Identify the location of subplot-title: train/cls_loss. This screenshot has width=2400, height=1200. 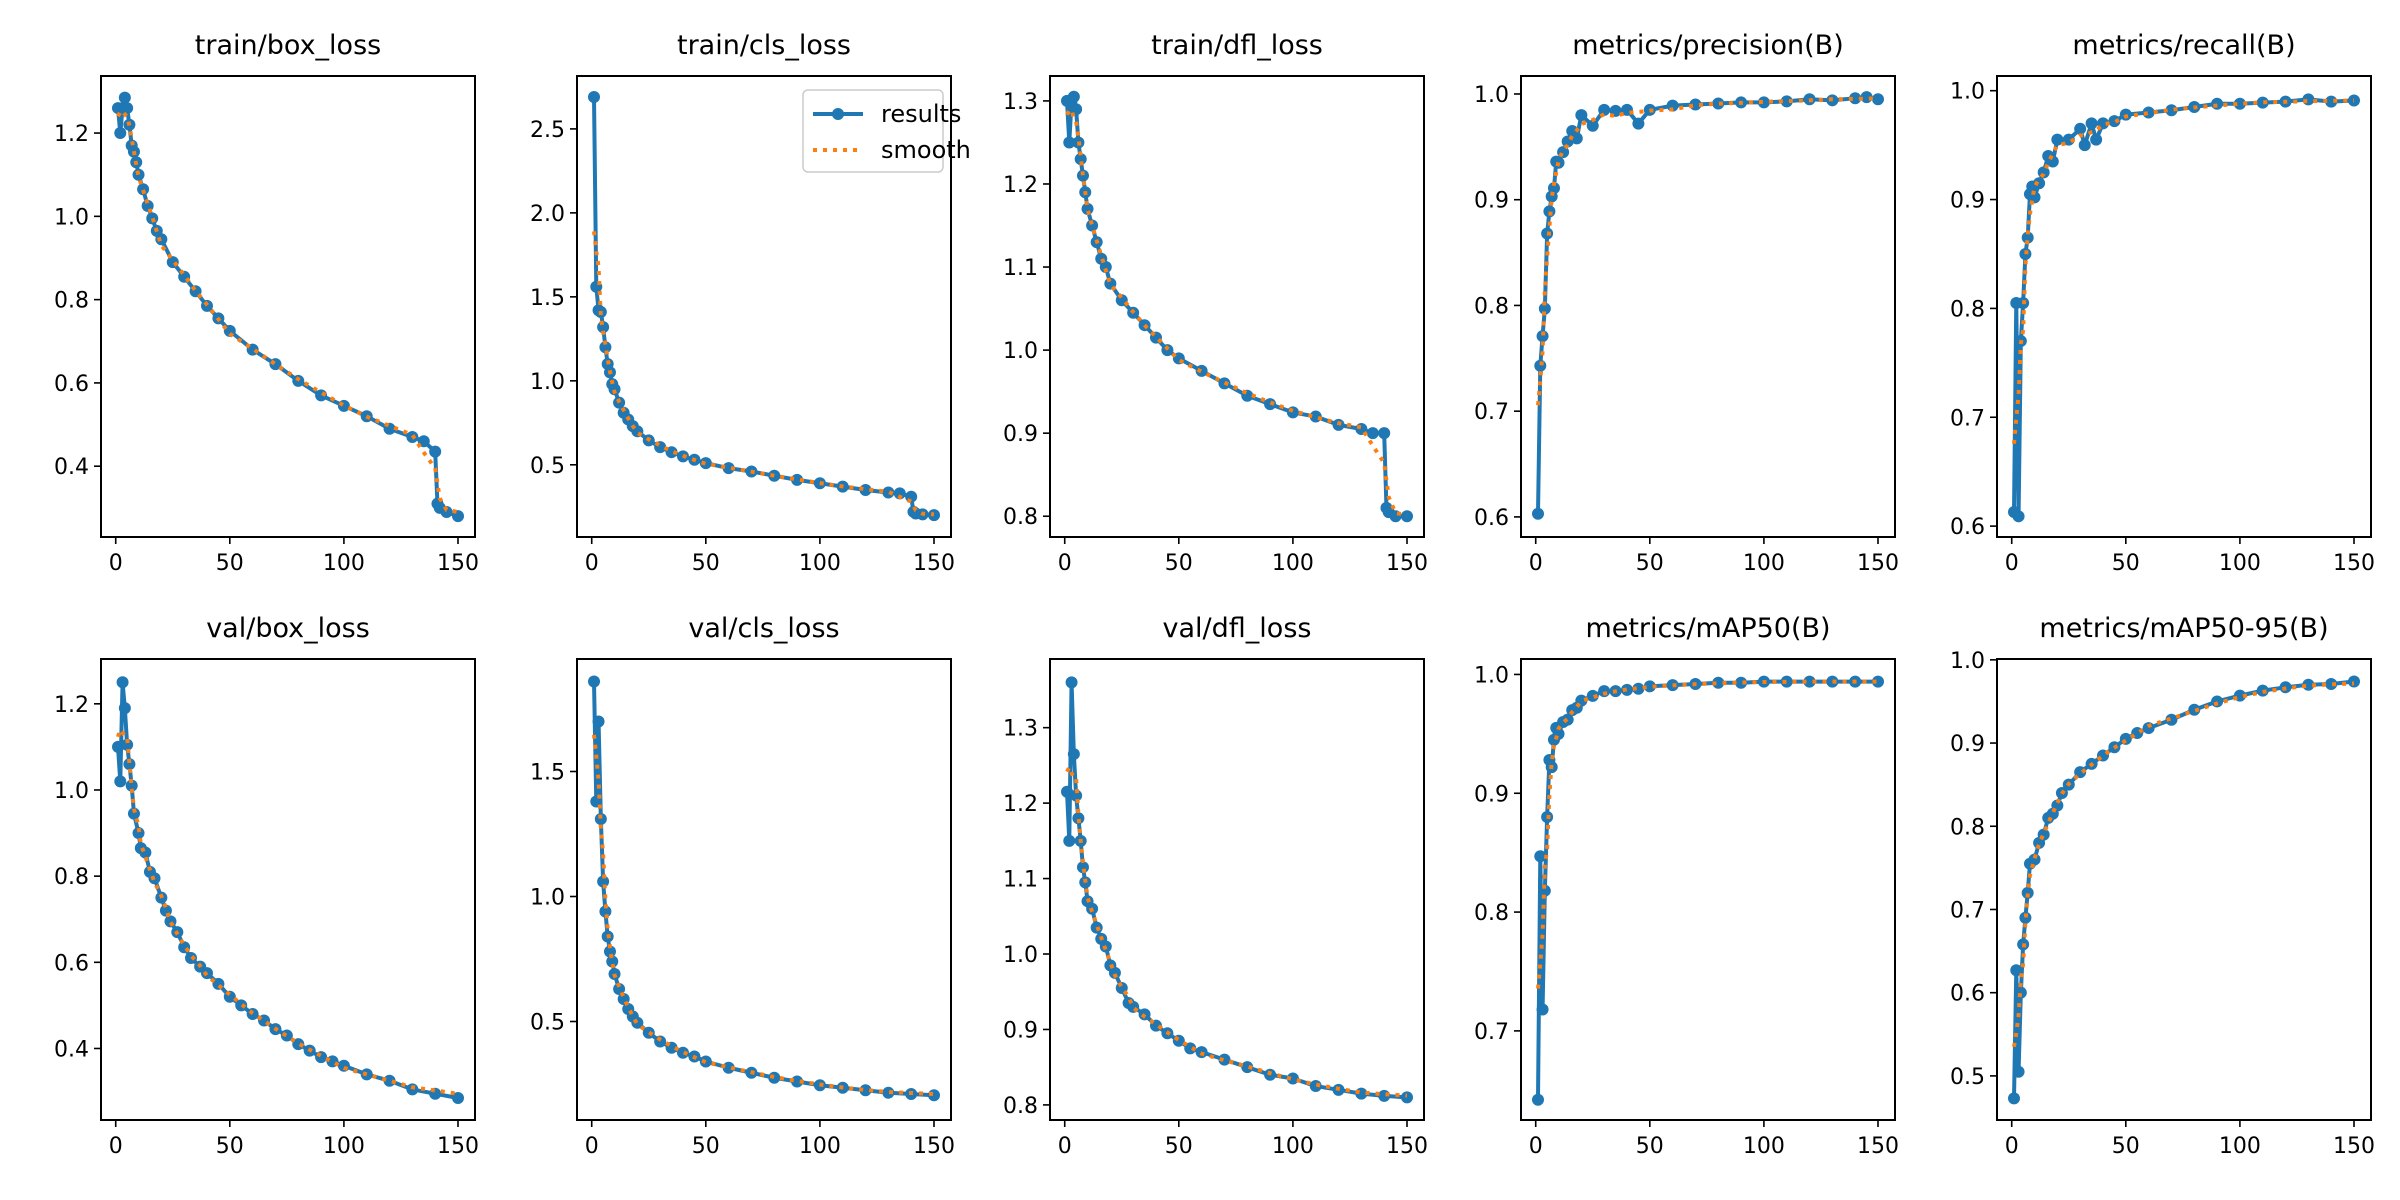
(764, 45).